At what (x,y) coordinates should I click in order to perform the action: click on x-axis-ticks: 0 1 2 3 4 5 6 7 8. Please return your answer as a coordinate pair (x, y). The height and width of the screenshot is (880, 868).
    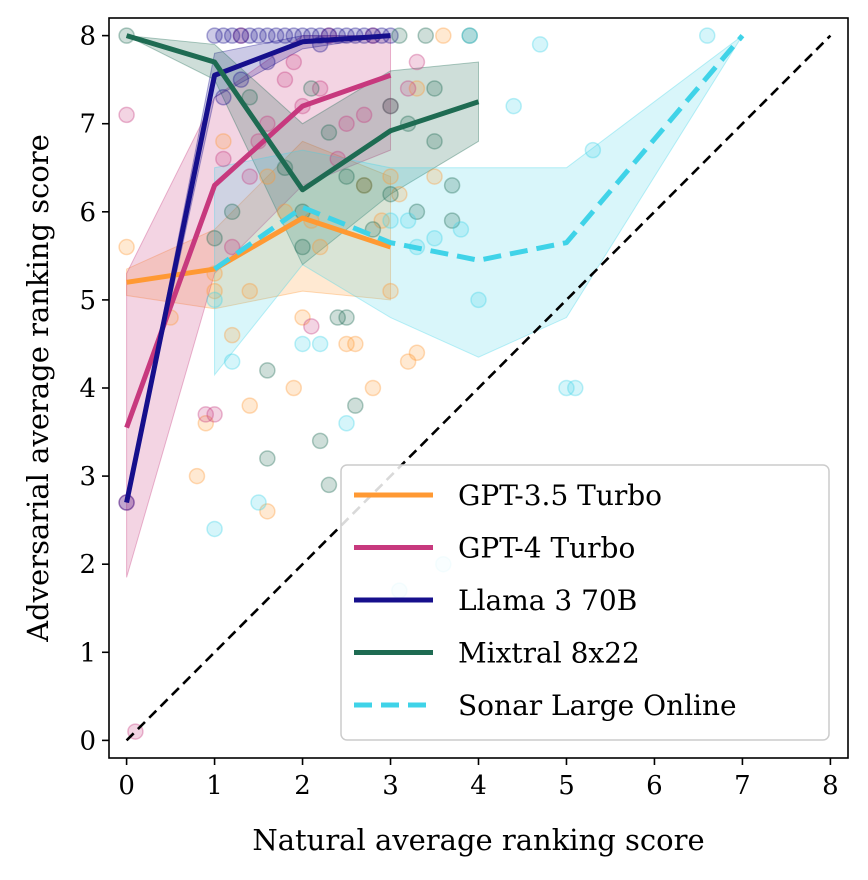
    Looking at the image, I should click on (478, 779).